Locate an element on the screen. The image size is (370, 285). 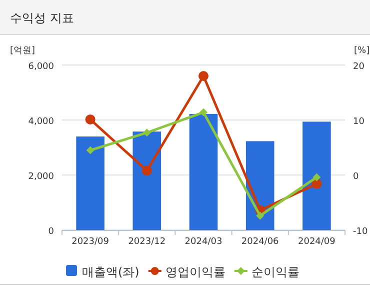
x-tick-label: 2024/03 is located at coordinates (203, 242).